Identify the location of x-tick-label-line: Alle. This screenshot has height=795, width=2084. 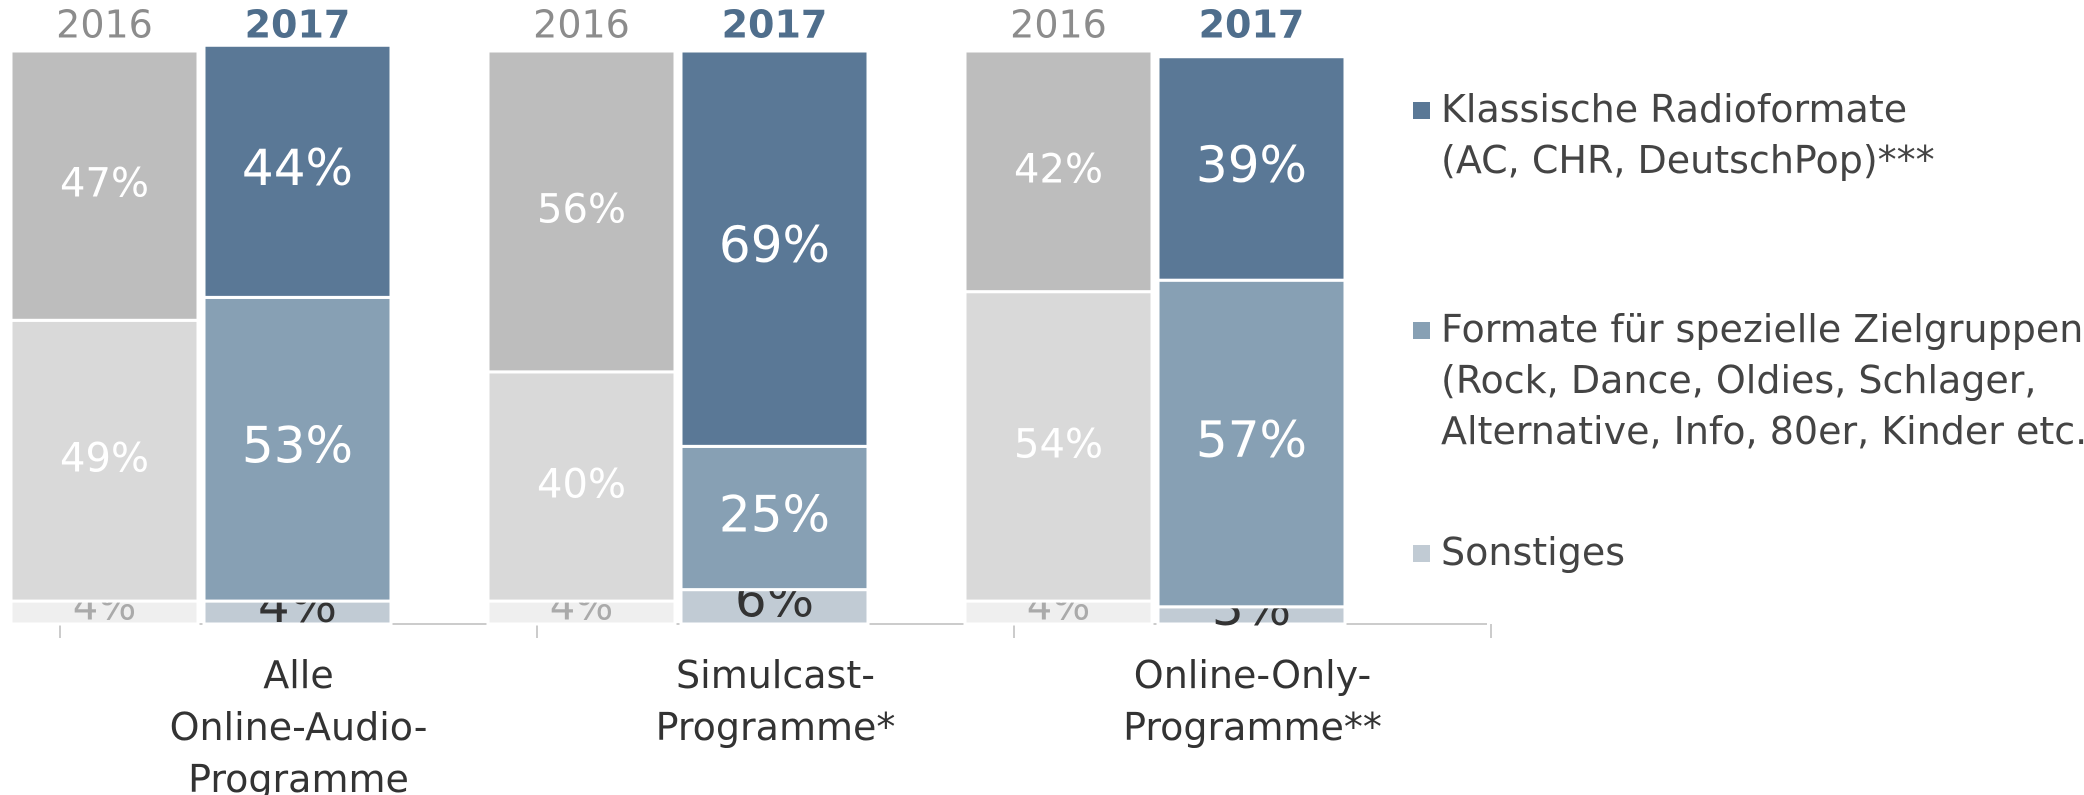
(298, 675).